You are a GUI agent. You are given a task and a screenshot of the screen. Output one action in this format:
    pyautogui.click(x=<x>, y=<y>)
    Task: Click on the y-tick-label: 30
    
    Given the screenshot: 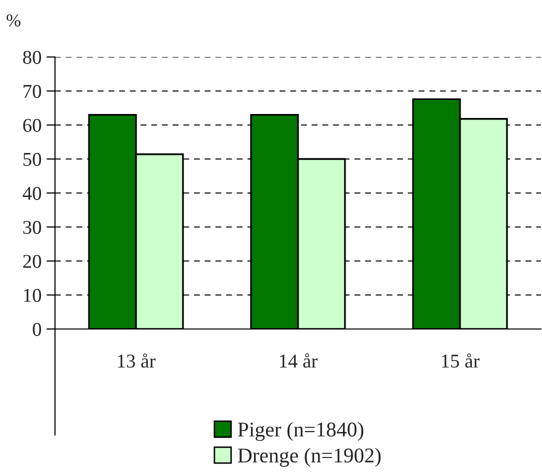 What is the action you would take?
    pyautogui.click(x=32, y=227)
    